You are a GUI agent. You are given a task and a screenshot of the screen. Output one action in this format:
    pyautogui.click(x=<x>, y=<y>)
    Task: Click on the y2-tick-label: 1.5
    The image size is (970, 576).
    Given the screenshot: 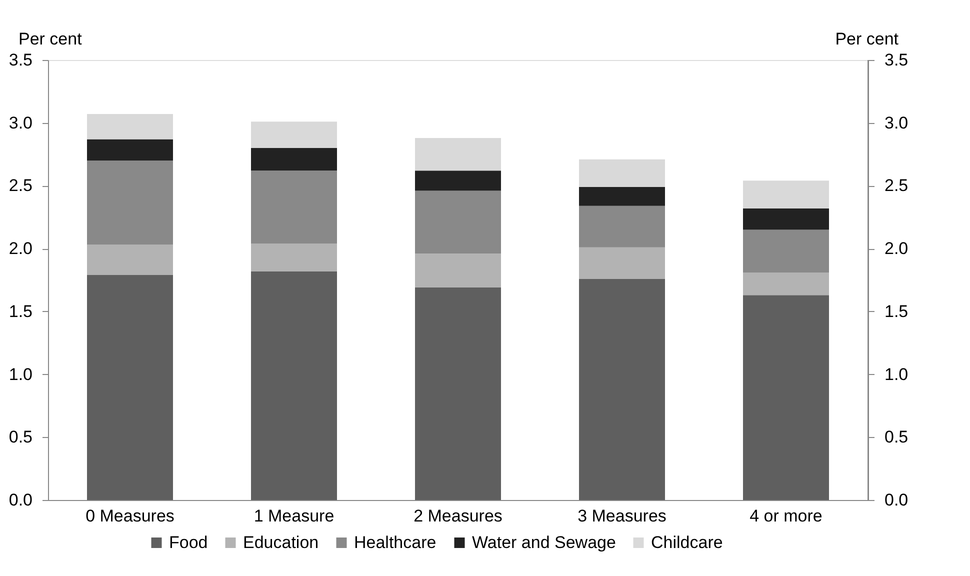 What is the action you would take?
    pyautogui.click(x=896, y=311)
    